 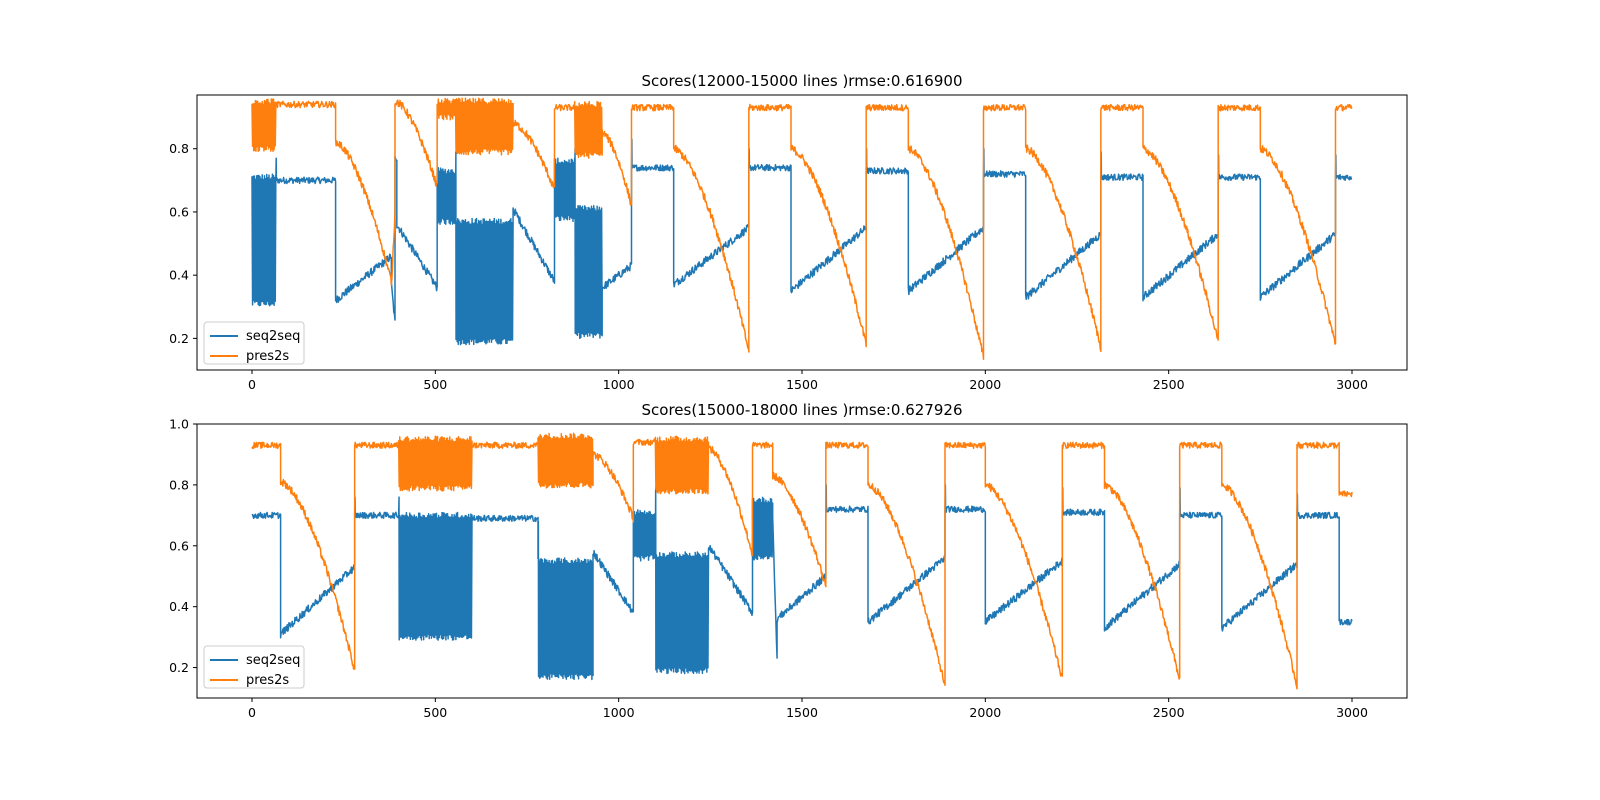 What do you see at coordinates (267, 680) in the screenshot?
I see `bottom-legend-label-pres2s: pres2s` at bounding box center [267, 680].